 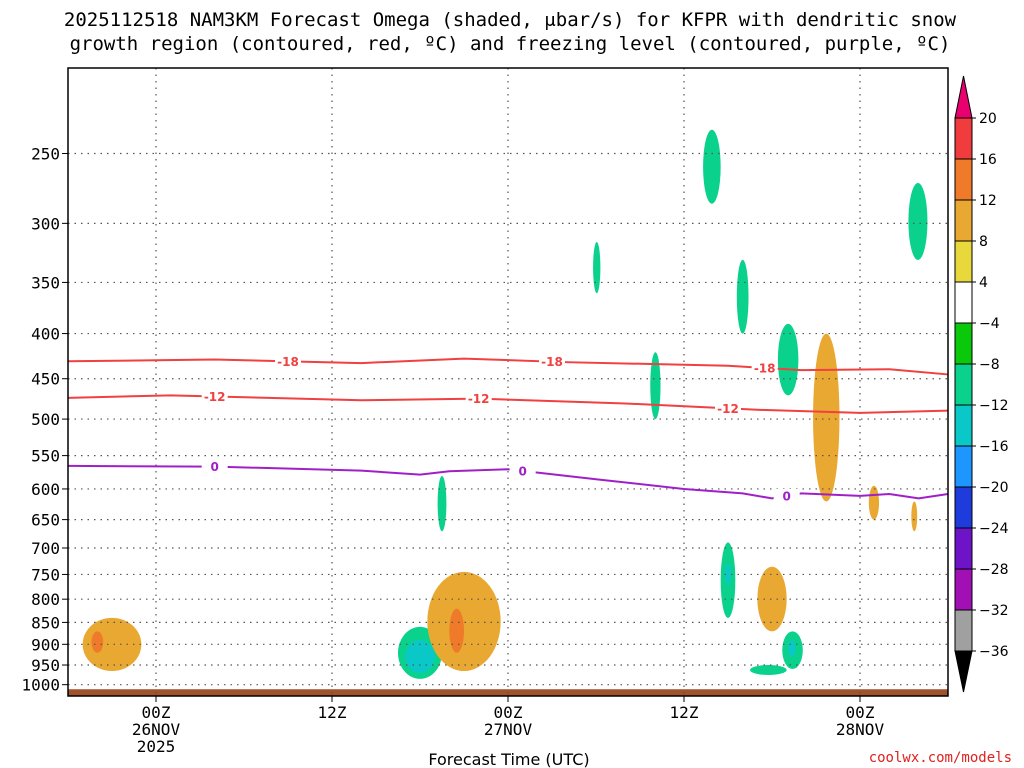 I want to click on y-tick-label-750: 750, so click(x=45, y=574).